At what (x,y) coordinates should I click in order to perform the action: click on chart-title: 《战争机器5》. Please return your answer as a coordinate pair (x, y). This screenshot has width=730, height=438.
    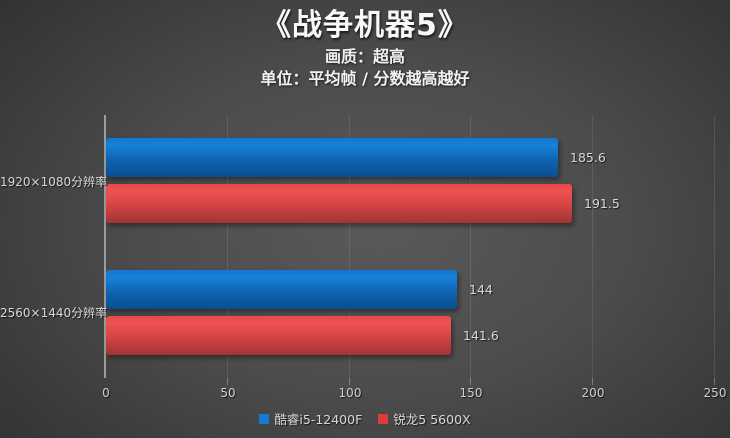
    Looking at the image, I should click on (365, 25).